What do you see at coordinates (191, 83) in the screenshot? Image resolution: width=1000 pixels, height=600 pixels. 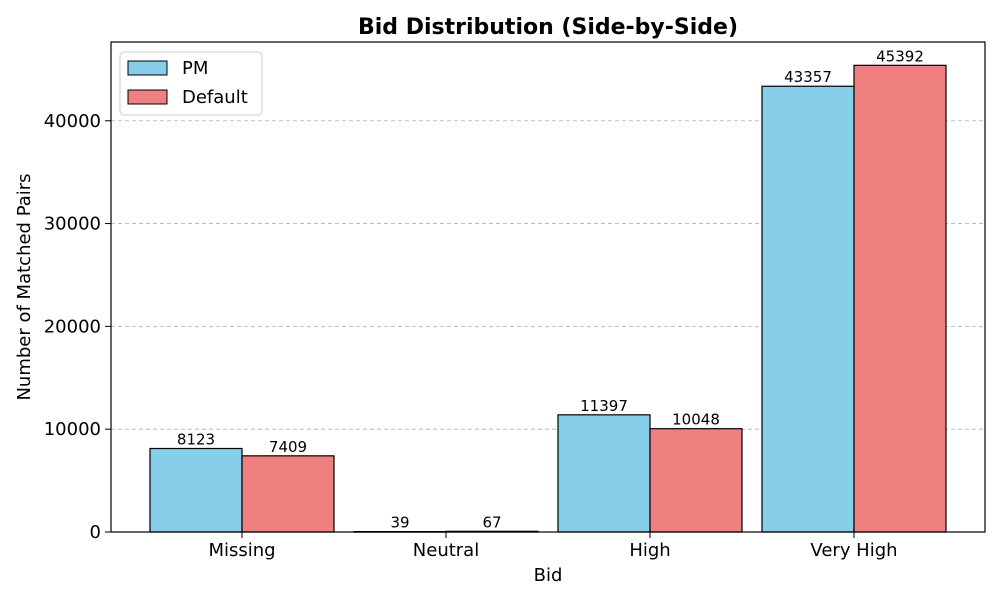 I see `legend: PM Default` at bounding box center [191, 83].